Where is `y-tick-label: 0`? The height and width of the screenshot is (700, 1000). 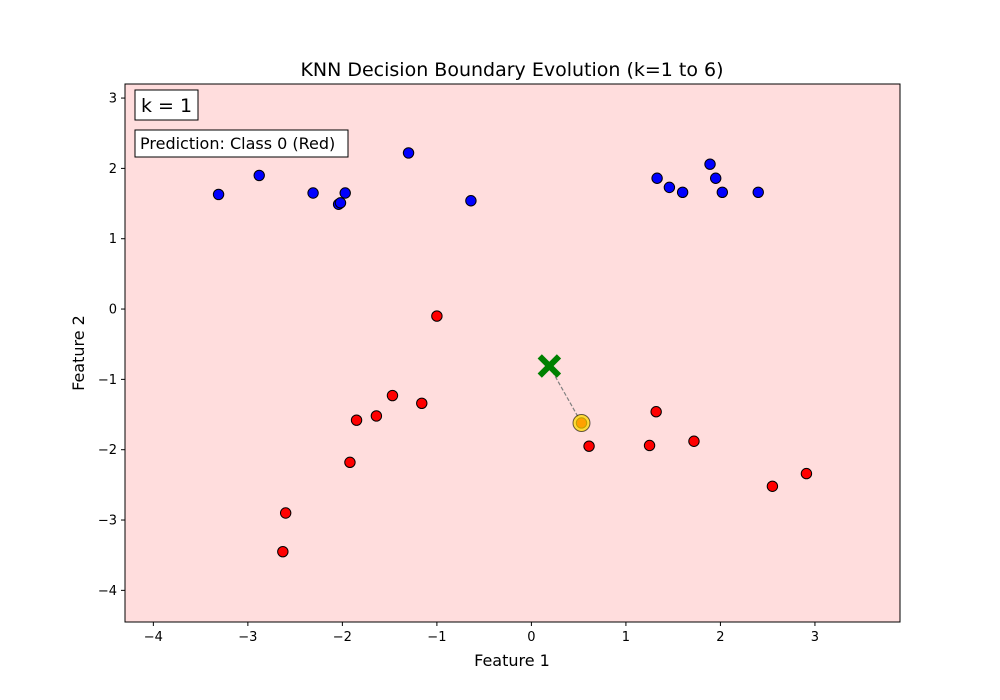
y-tick-label: 0 is located at coordinates (113, 310).